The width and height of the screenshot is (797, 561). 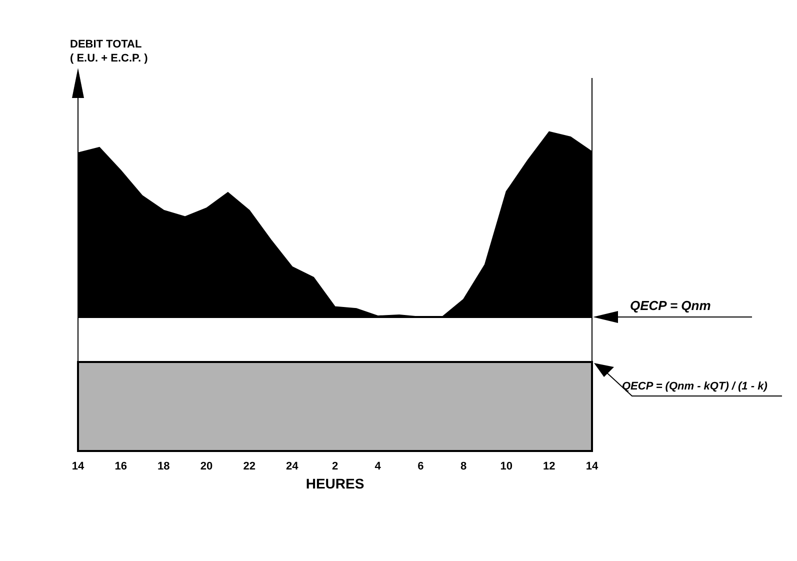 I want to click on x-tick-label: 12, so click(x=549, y=466).